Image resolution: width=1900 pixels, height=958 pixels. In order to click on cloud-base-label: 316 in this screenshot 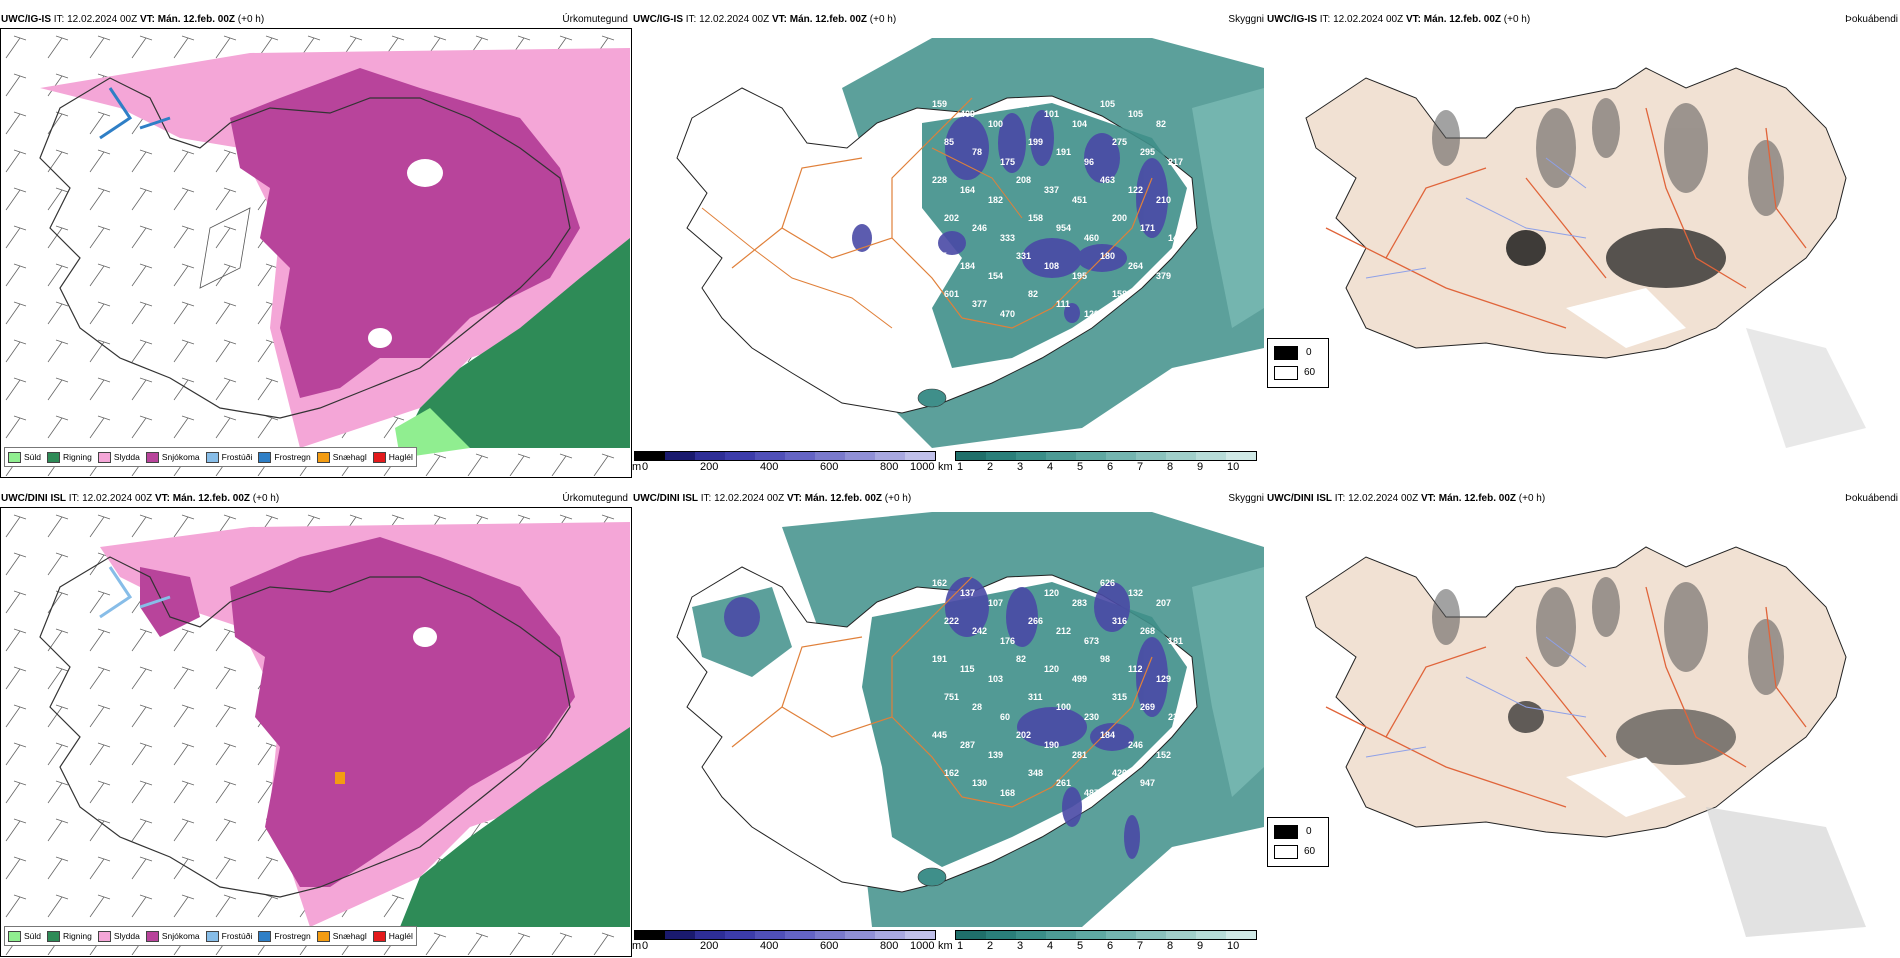, I will do `click(1120, 621)`.